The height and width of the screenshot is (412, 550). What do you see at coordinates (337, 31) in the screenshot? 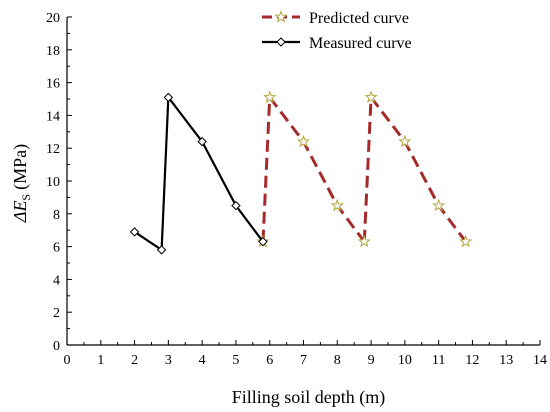
I see `legend: Predicted curve Measured curve` at bounding box center [337, 31].